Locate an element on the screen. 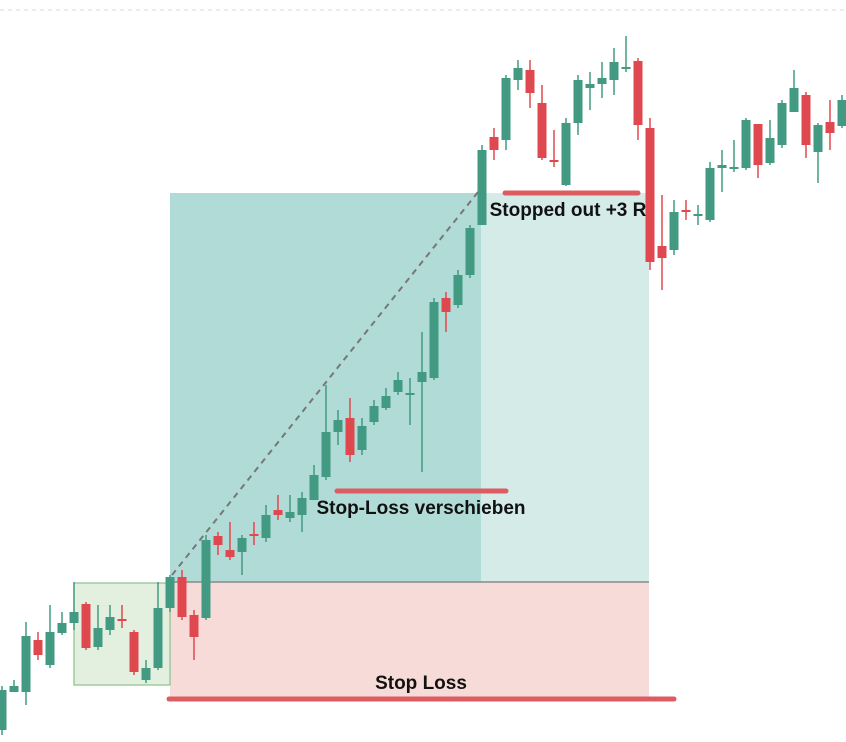 This screenshot has height=742, width=846. profit-zone-remaining is located at coordinates (565, 387).